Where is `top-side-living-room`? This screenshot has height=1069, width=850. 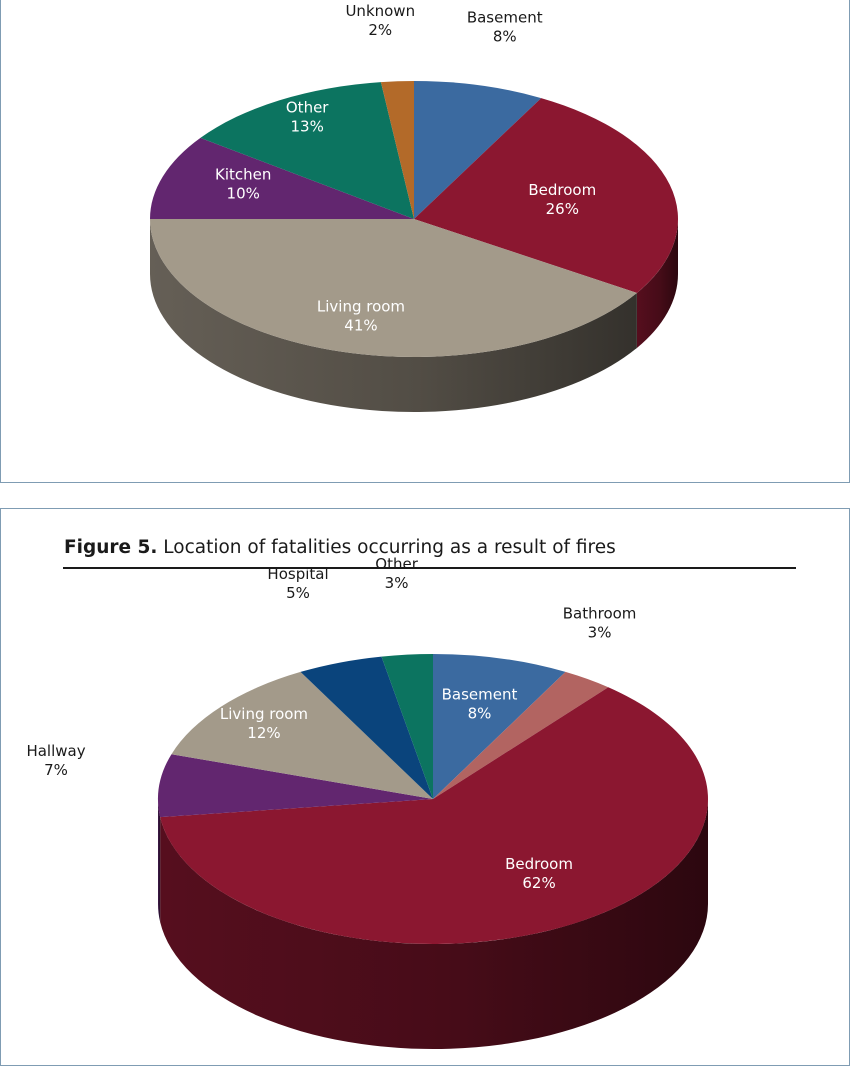 top-side-living-room is located at coordinates (393, 315).